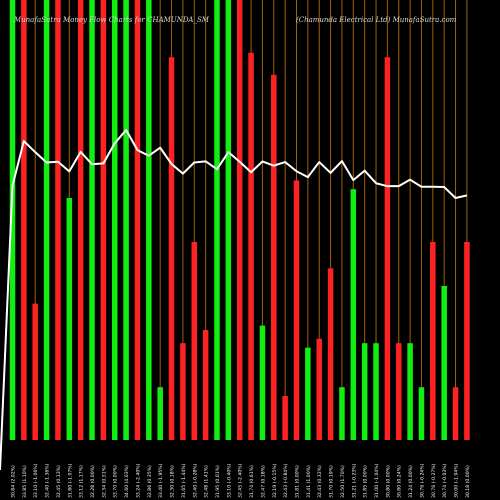  What do you see at coordinates (173, 481) in the screenshot?
I see `x-tick-label: 32.30 (0.18%)` at bounding box center [173, 481].